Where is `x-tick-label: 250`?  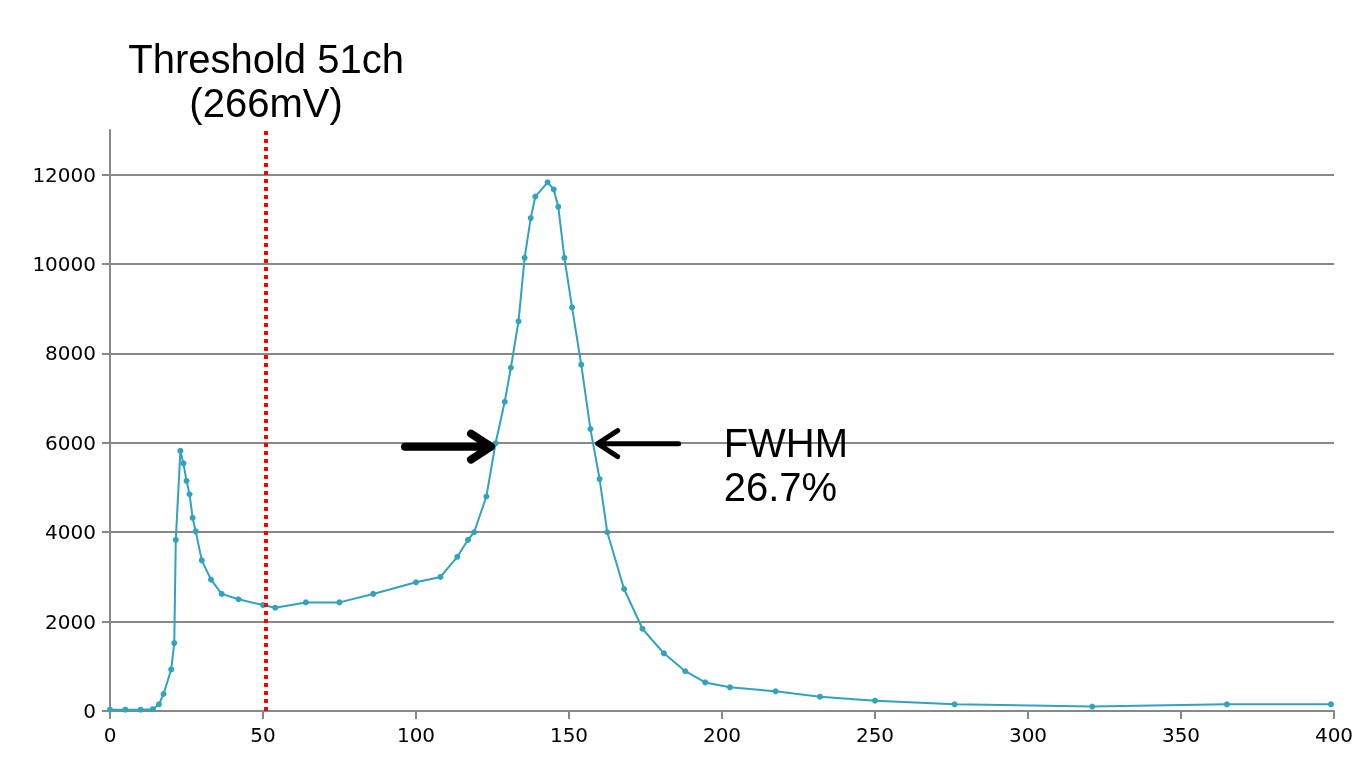 x-tick-label: 250 is located at coordinates (875, 735).